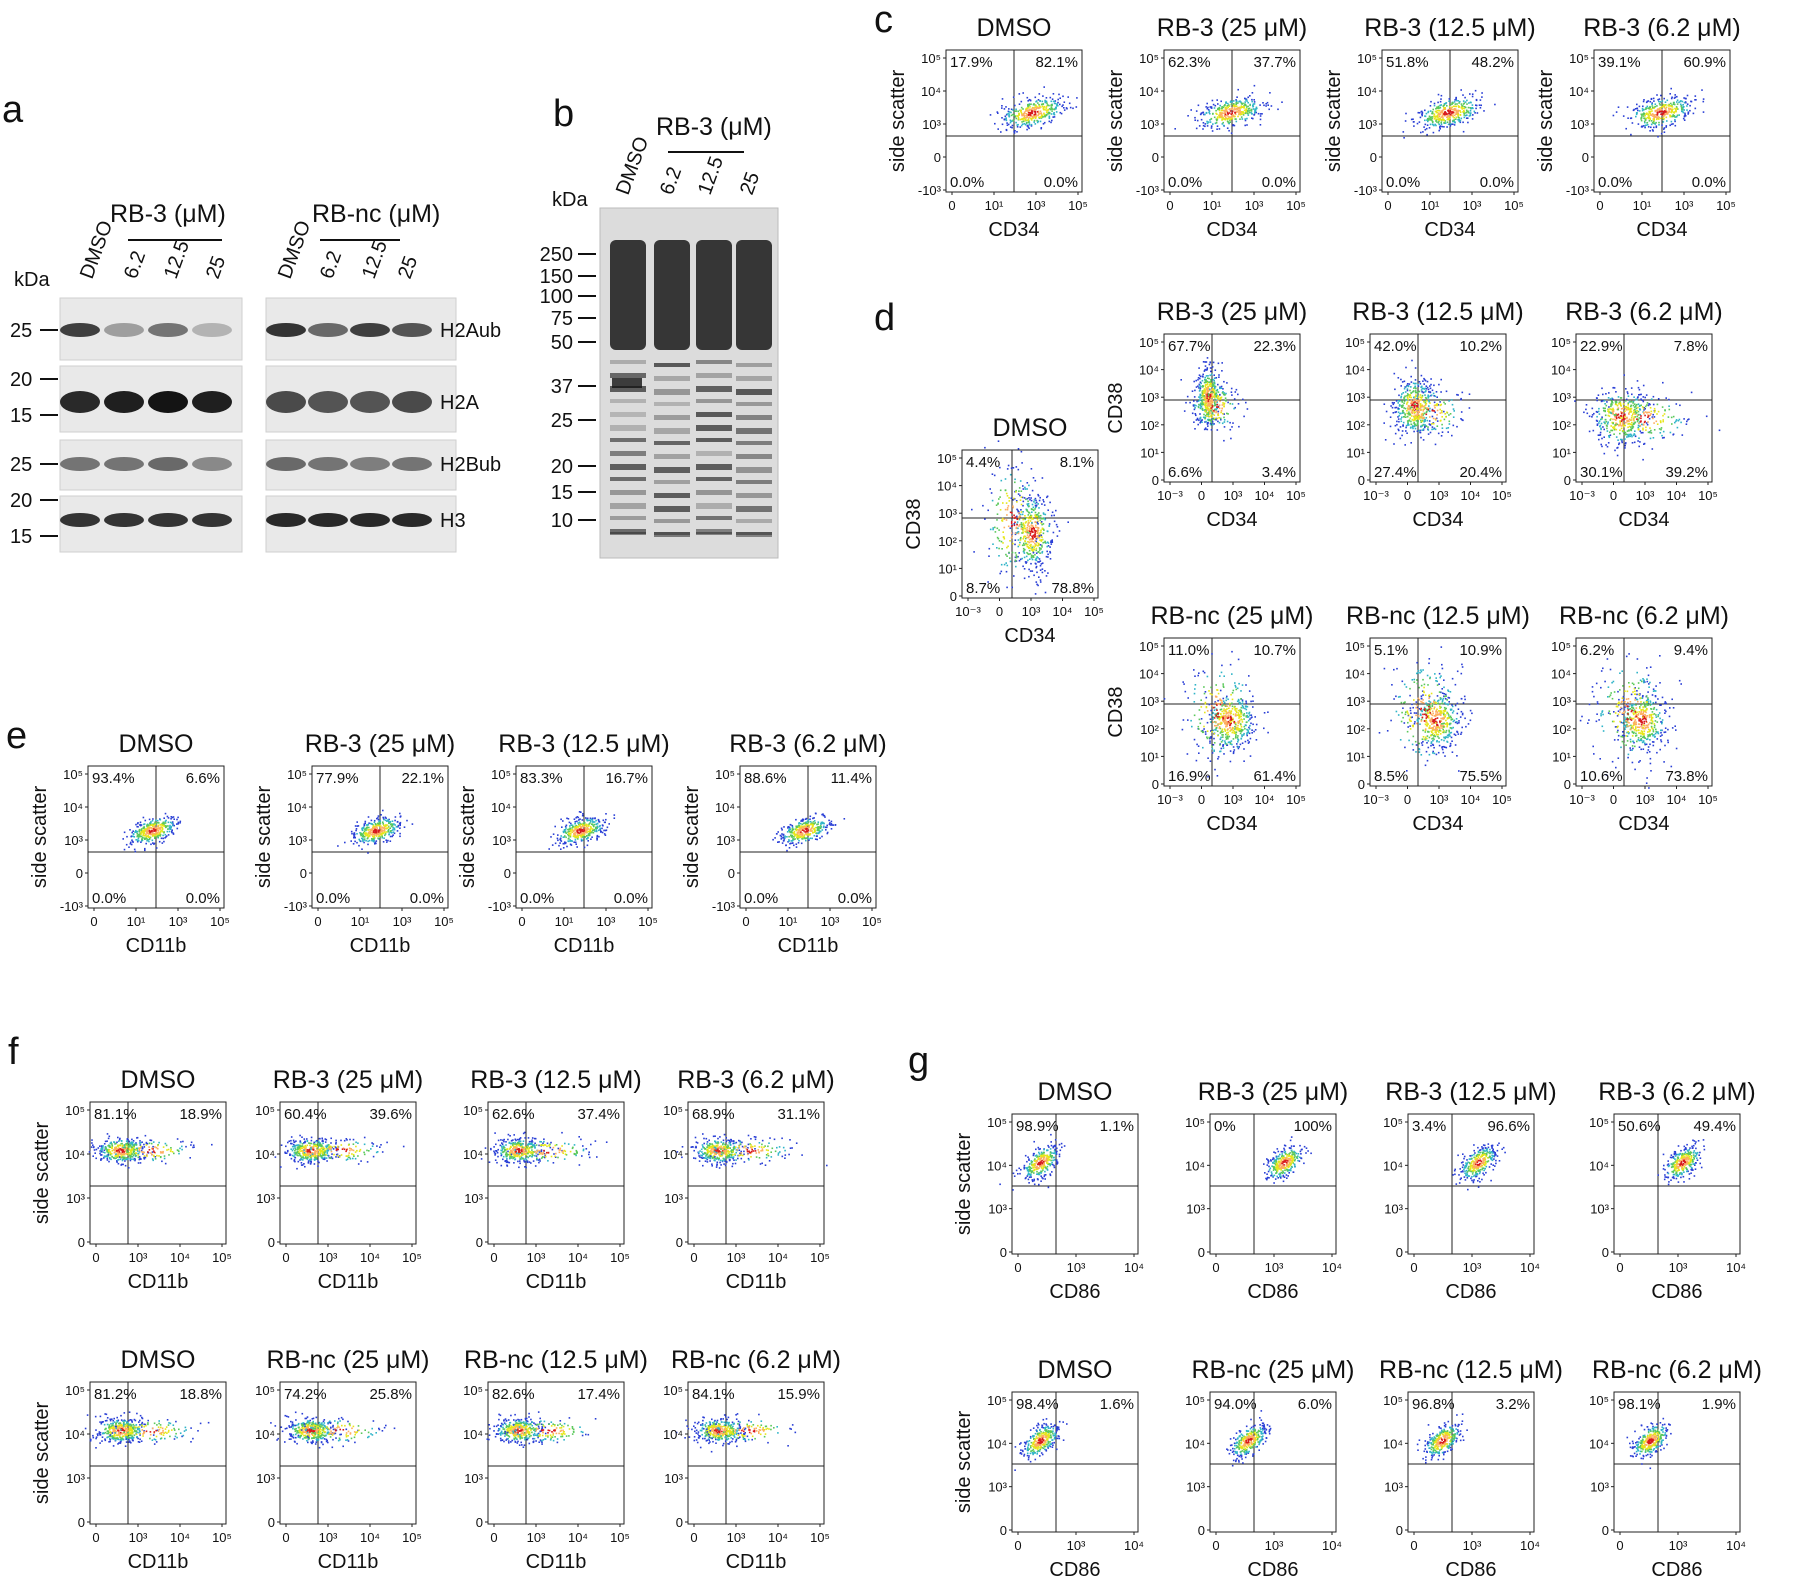 This screenshot has width=1800, height=1582. Describe the element at coordinates (1684, 205) in the screenshot. I see `x-tick-label: 10³` at that location.